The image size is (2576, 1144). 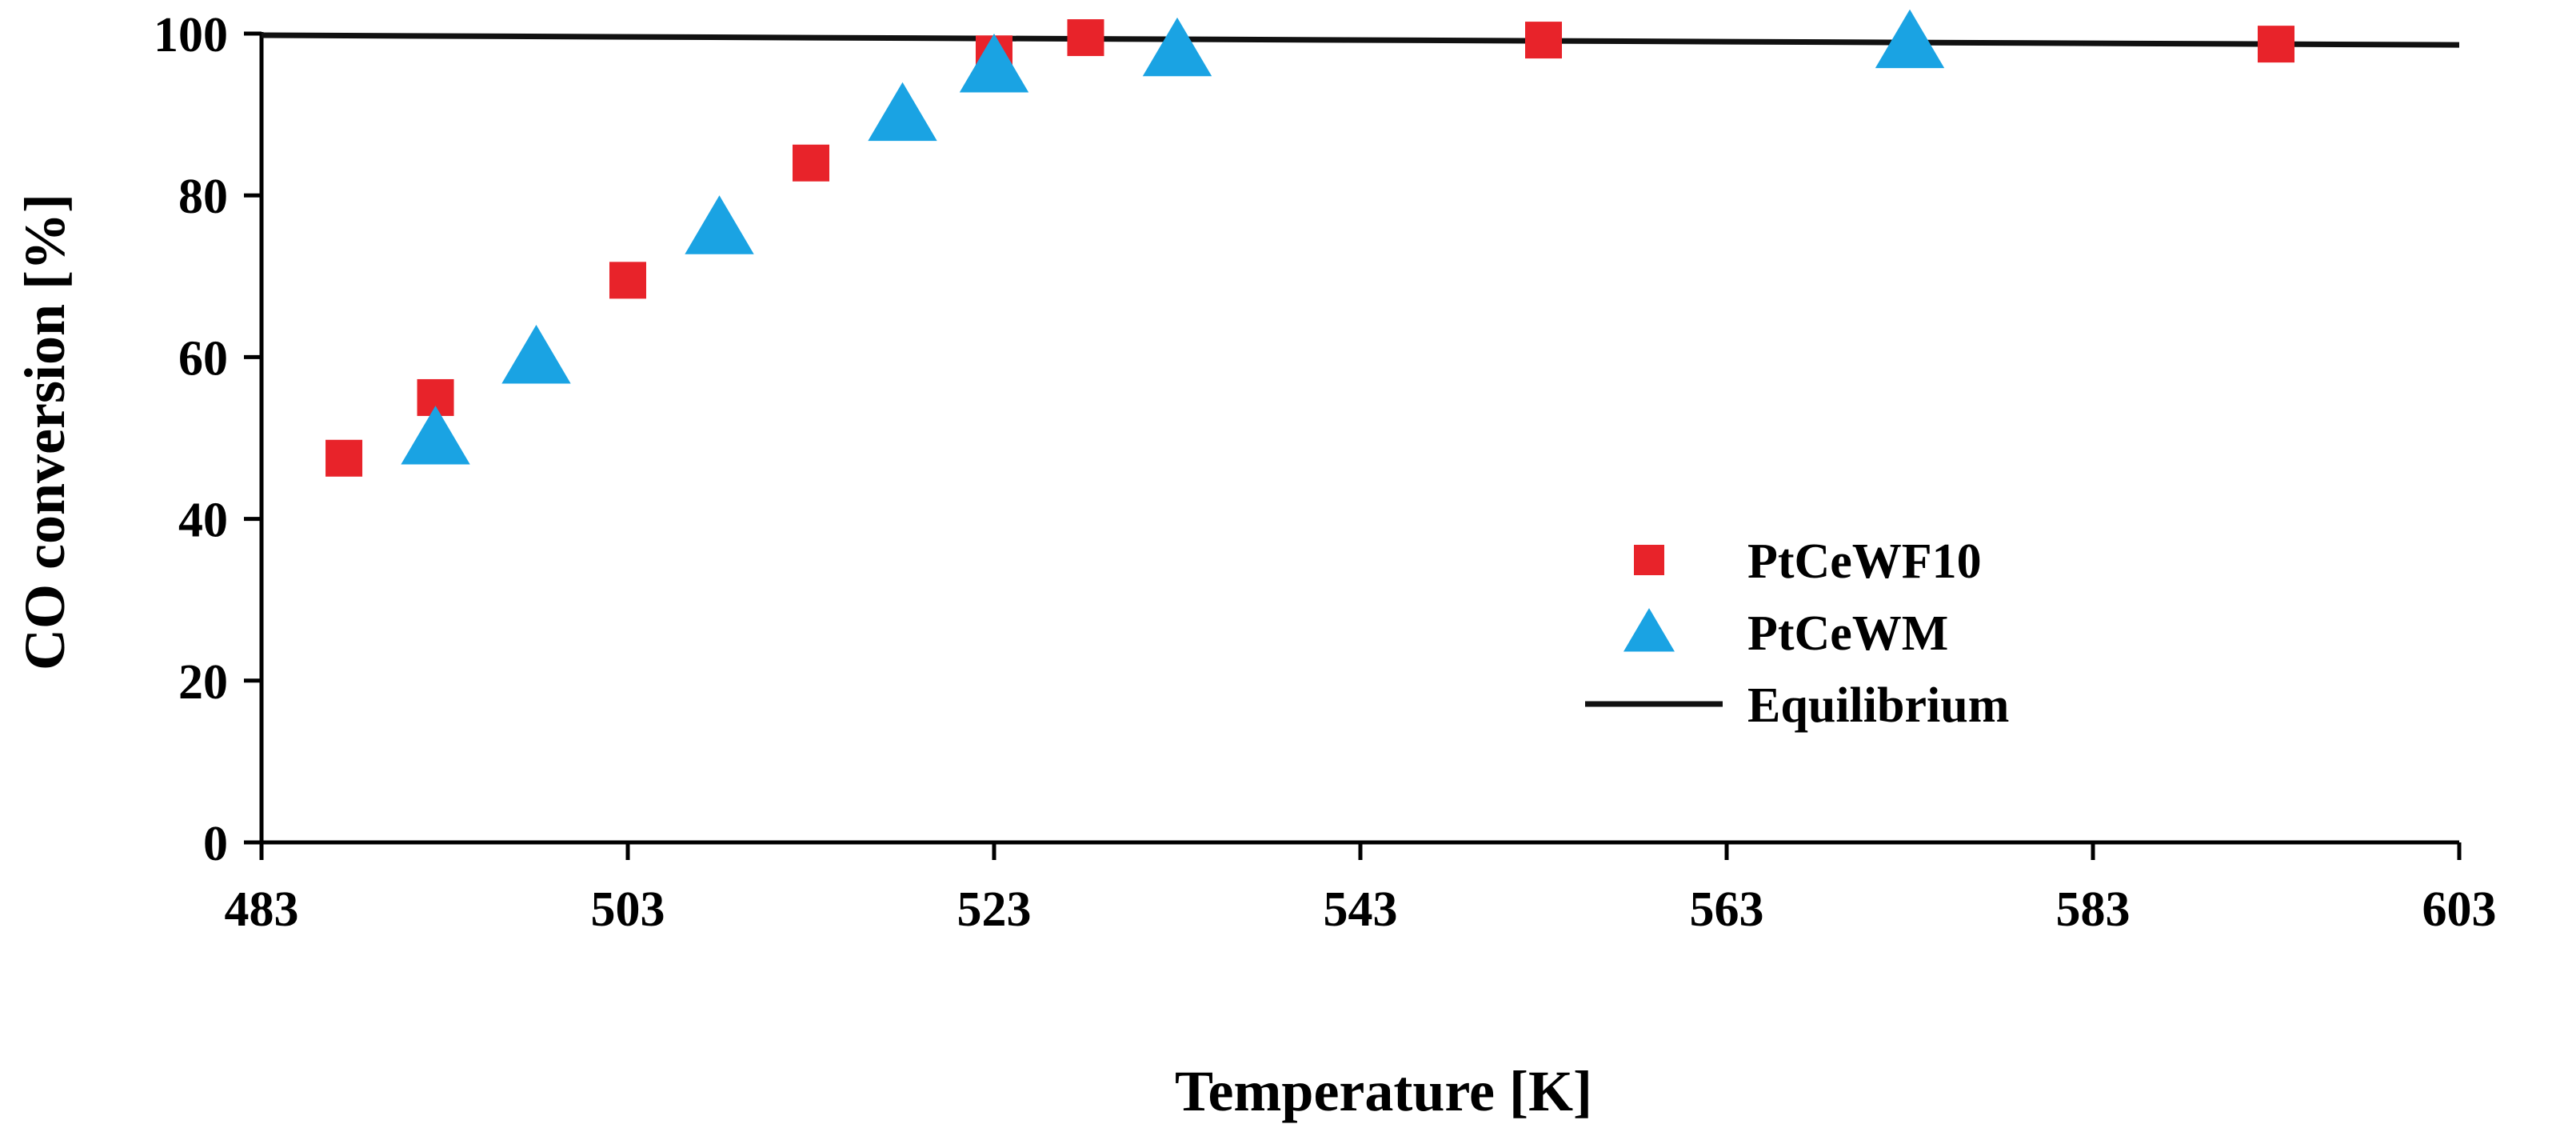 I want to click on x-tick-label: 503, so click(x=628, y=909).